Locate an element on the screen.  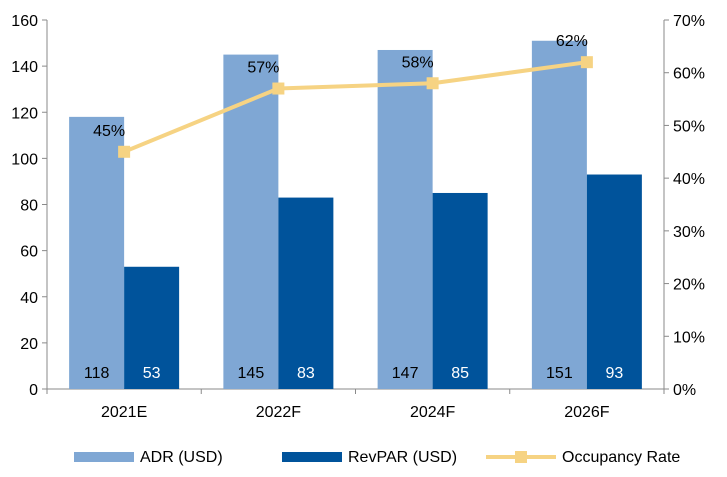
bar-value-label: 147 is located at coordinates (405, 373).